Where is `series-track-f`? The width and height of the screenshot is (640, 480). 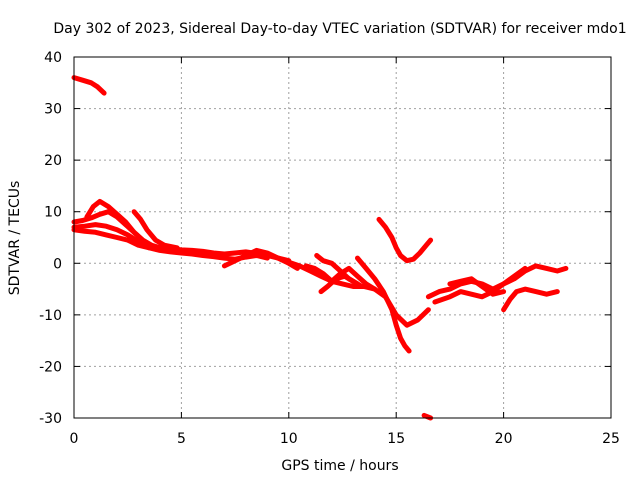 series-track-f is located at coordinates (155, 230).